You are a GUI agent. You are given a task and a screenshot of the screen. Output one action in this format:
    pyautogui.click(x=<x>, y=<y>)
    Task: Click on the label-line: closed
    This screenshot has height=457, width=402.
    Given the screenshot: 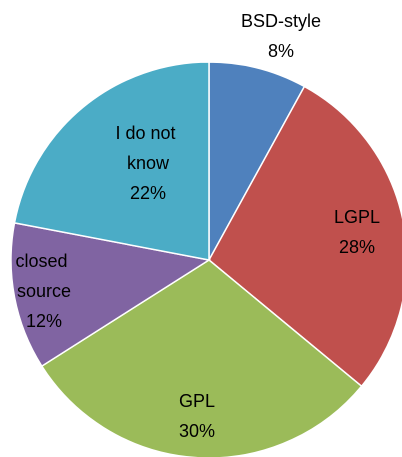 What is the action you would take?
    pyautogui.click(x=43, y=261)
    